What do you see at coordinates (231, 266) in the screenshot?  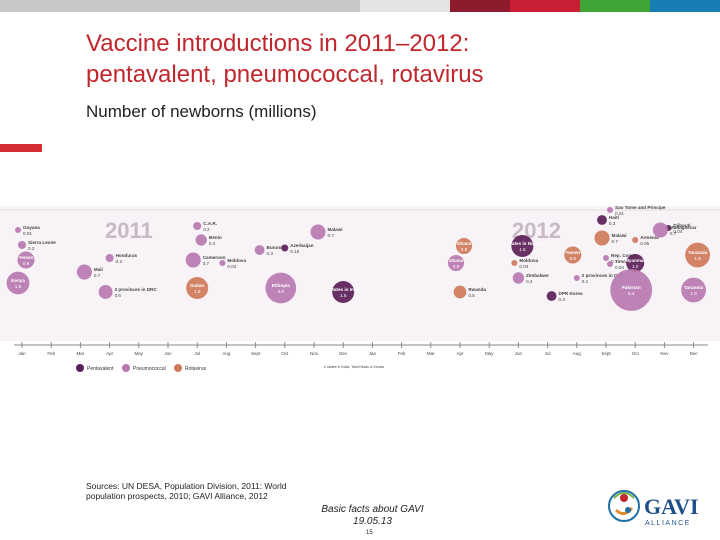 I see `bubble-value: 0.04` at bounding box center [231, 266].